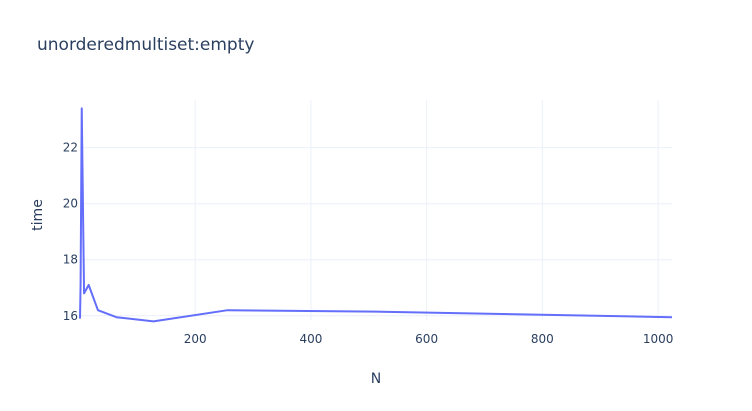 The height and width of the screenshot is (411, 752). I want to click on chart-title: unorderedmultiset:empty, so click(145, 45).